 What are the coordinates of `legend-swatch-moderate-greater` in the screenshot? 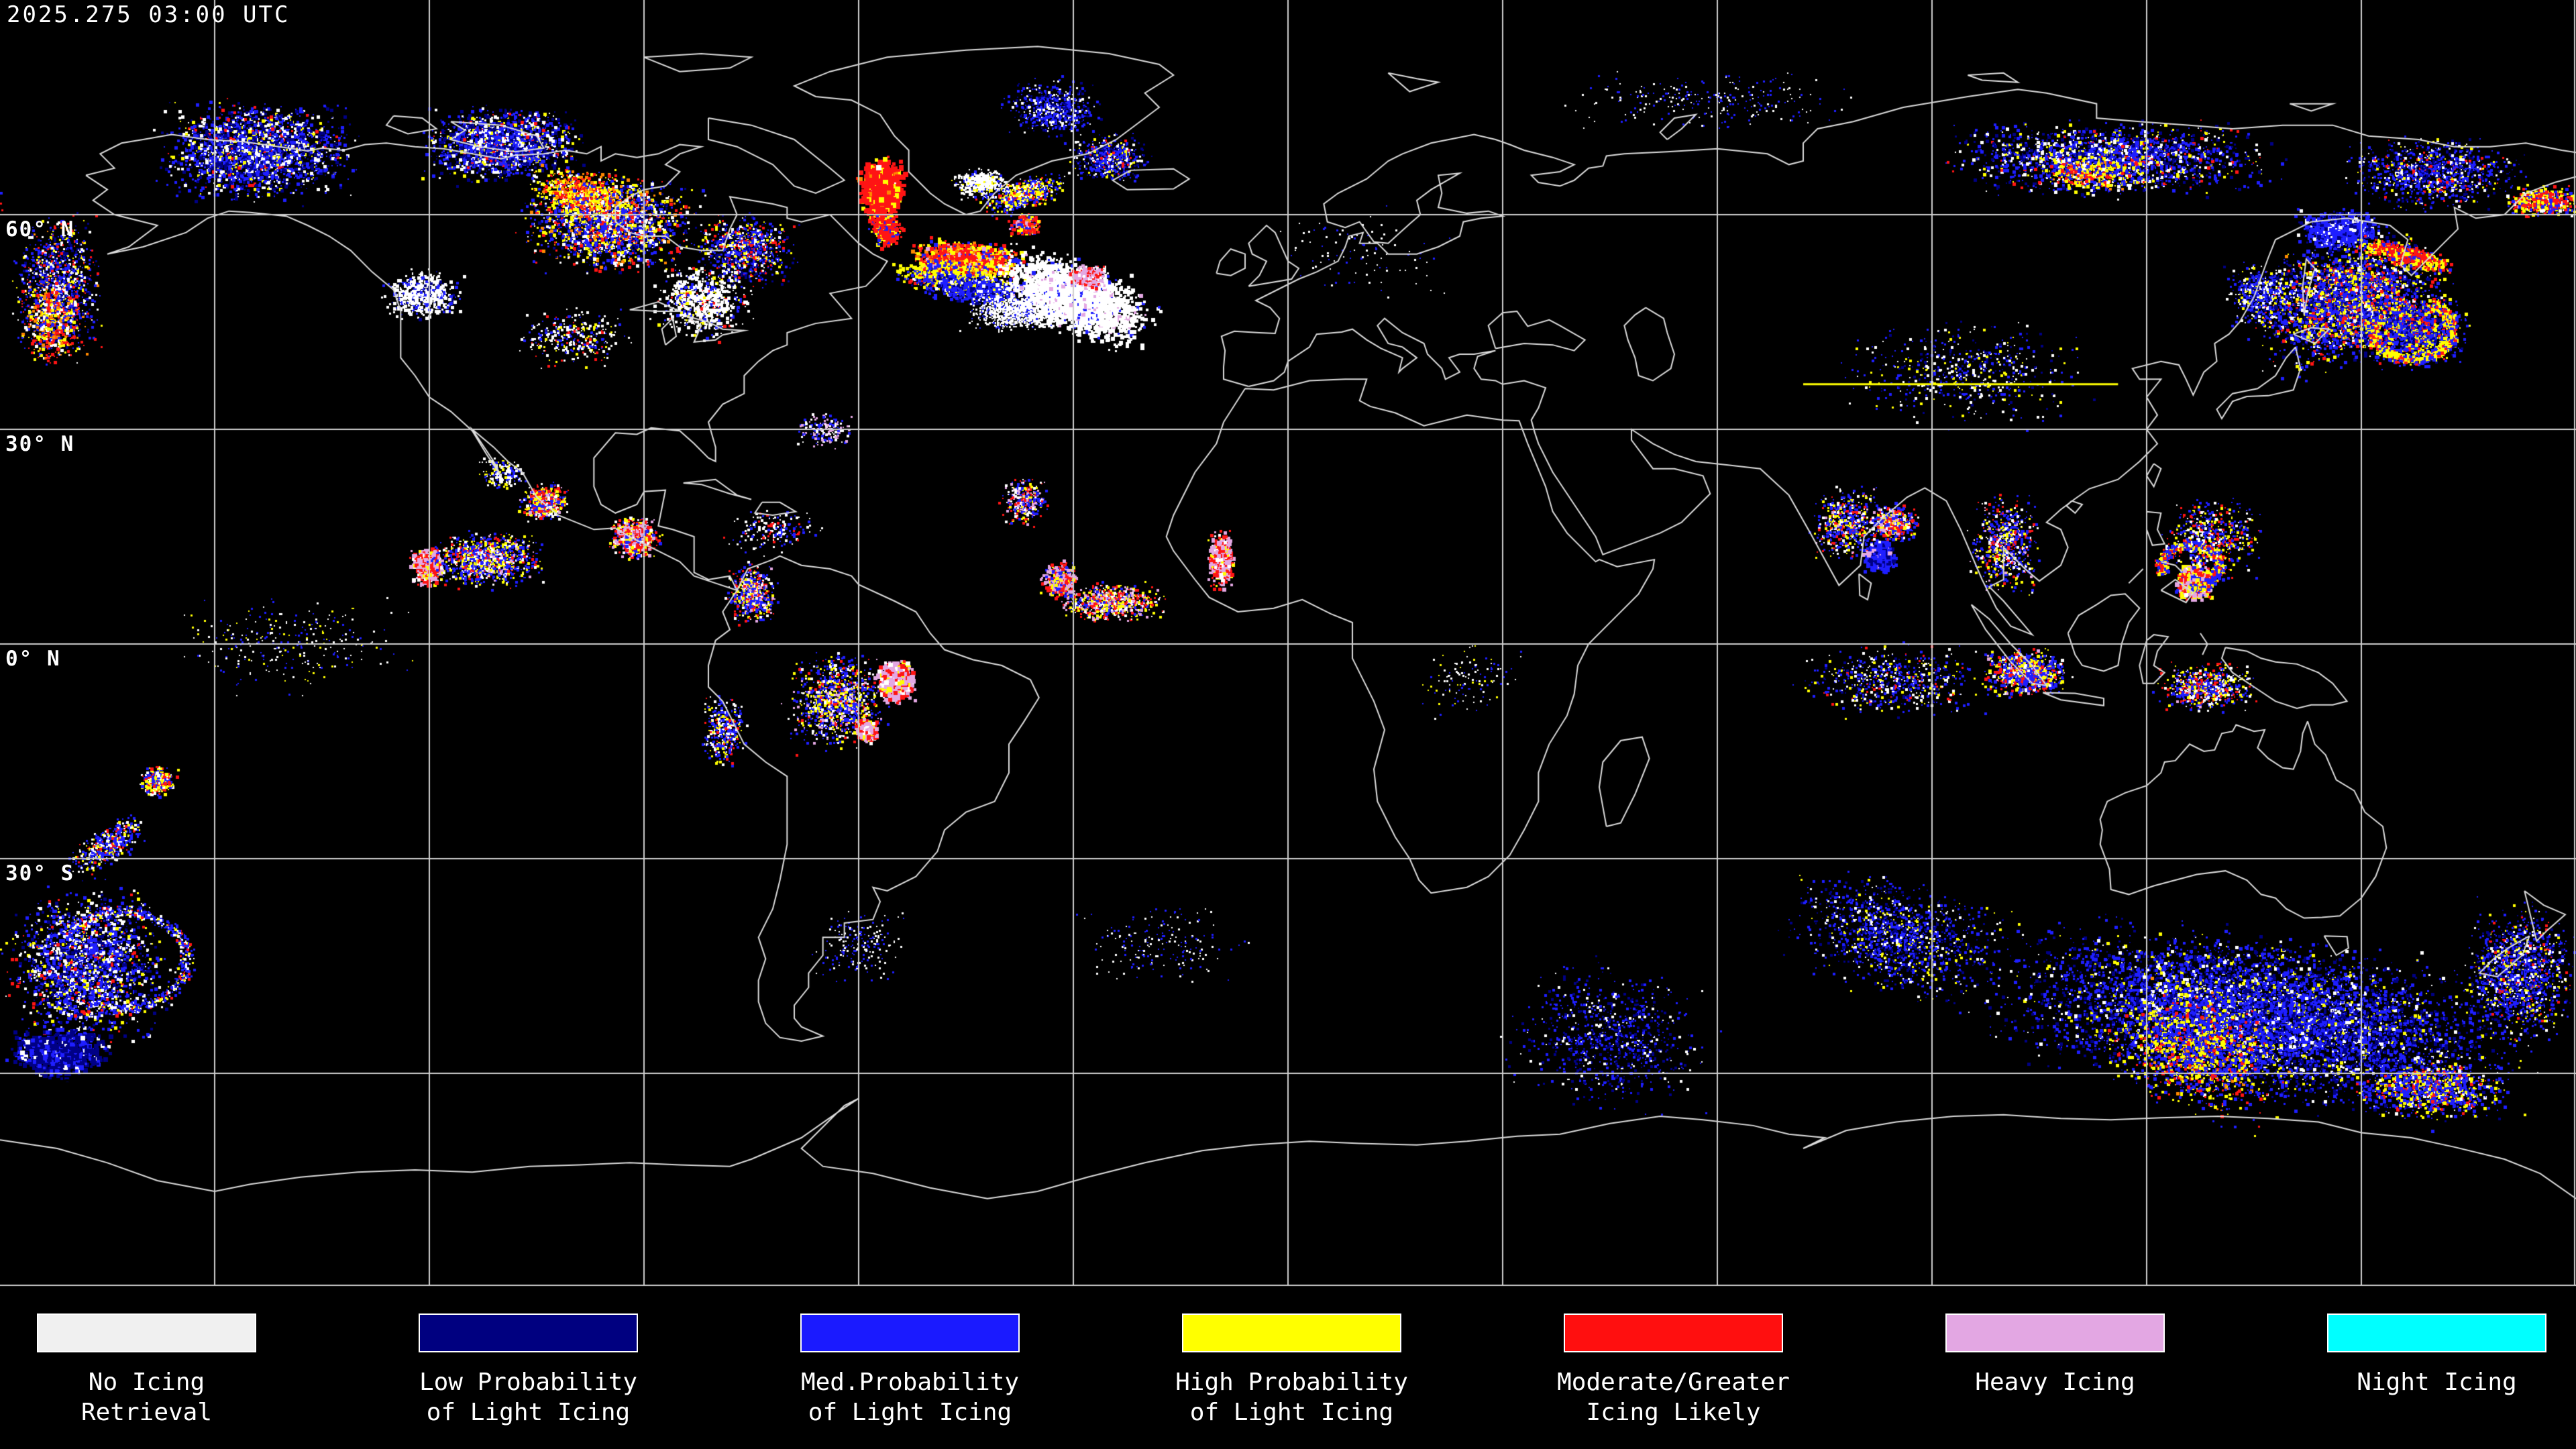 It's located at (1673, 1332).